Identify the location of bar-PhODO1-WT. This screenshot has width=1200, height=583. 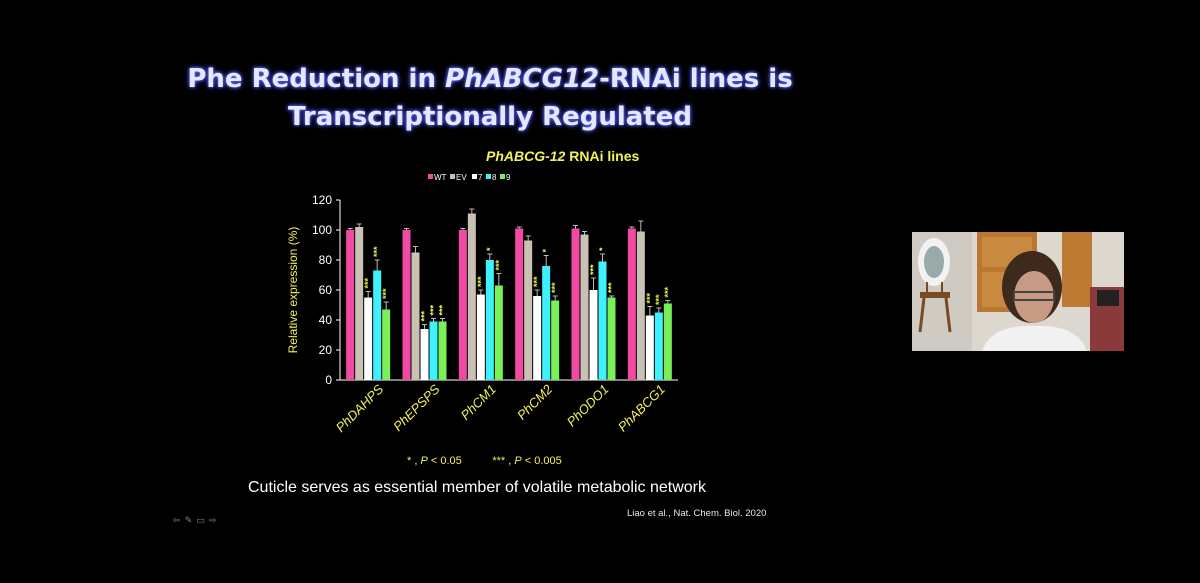
(575, 304).